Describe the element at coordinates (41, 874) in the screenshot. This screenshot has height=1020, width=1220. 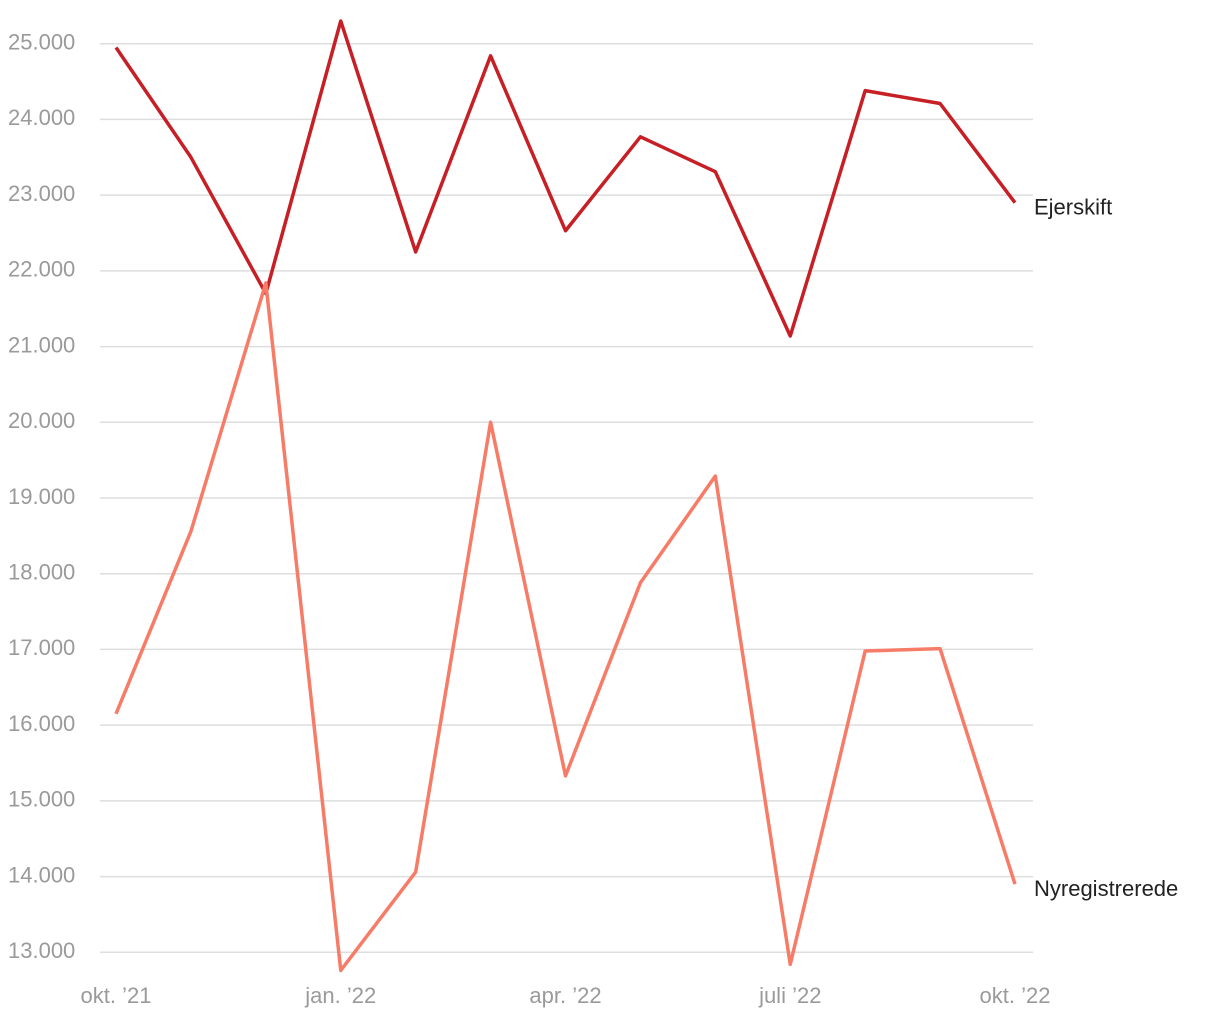
I see `y-tick-label: 14.000` at that location.